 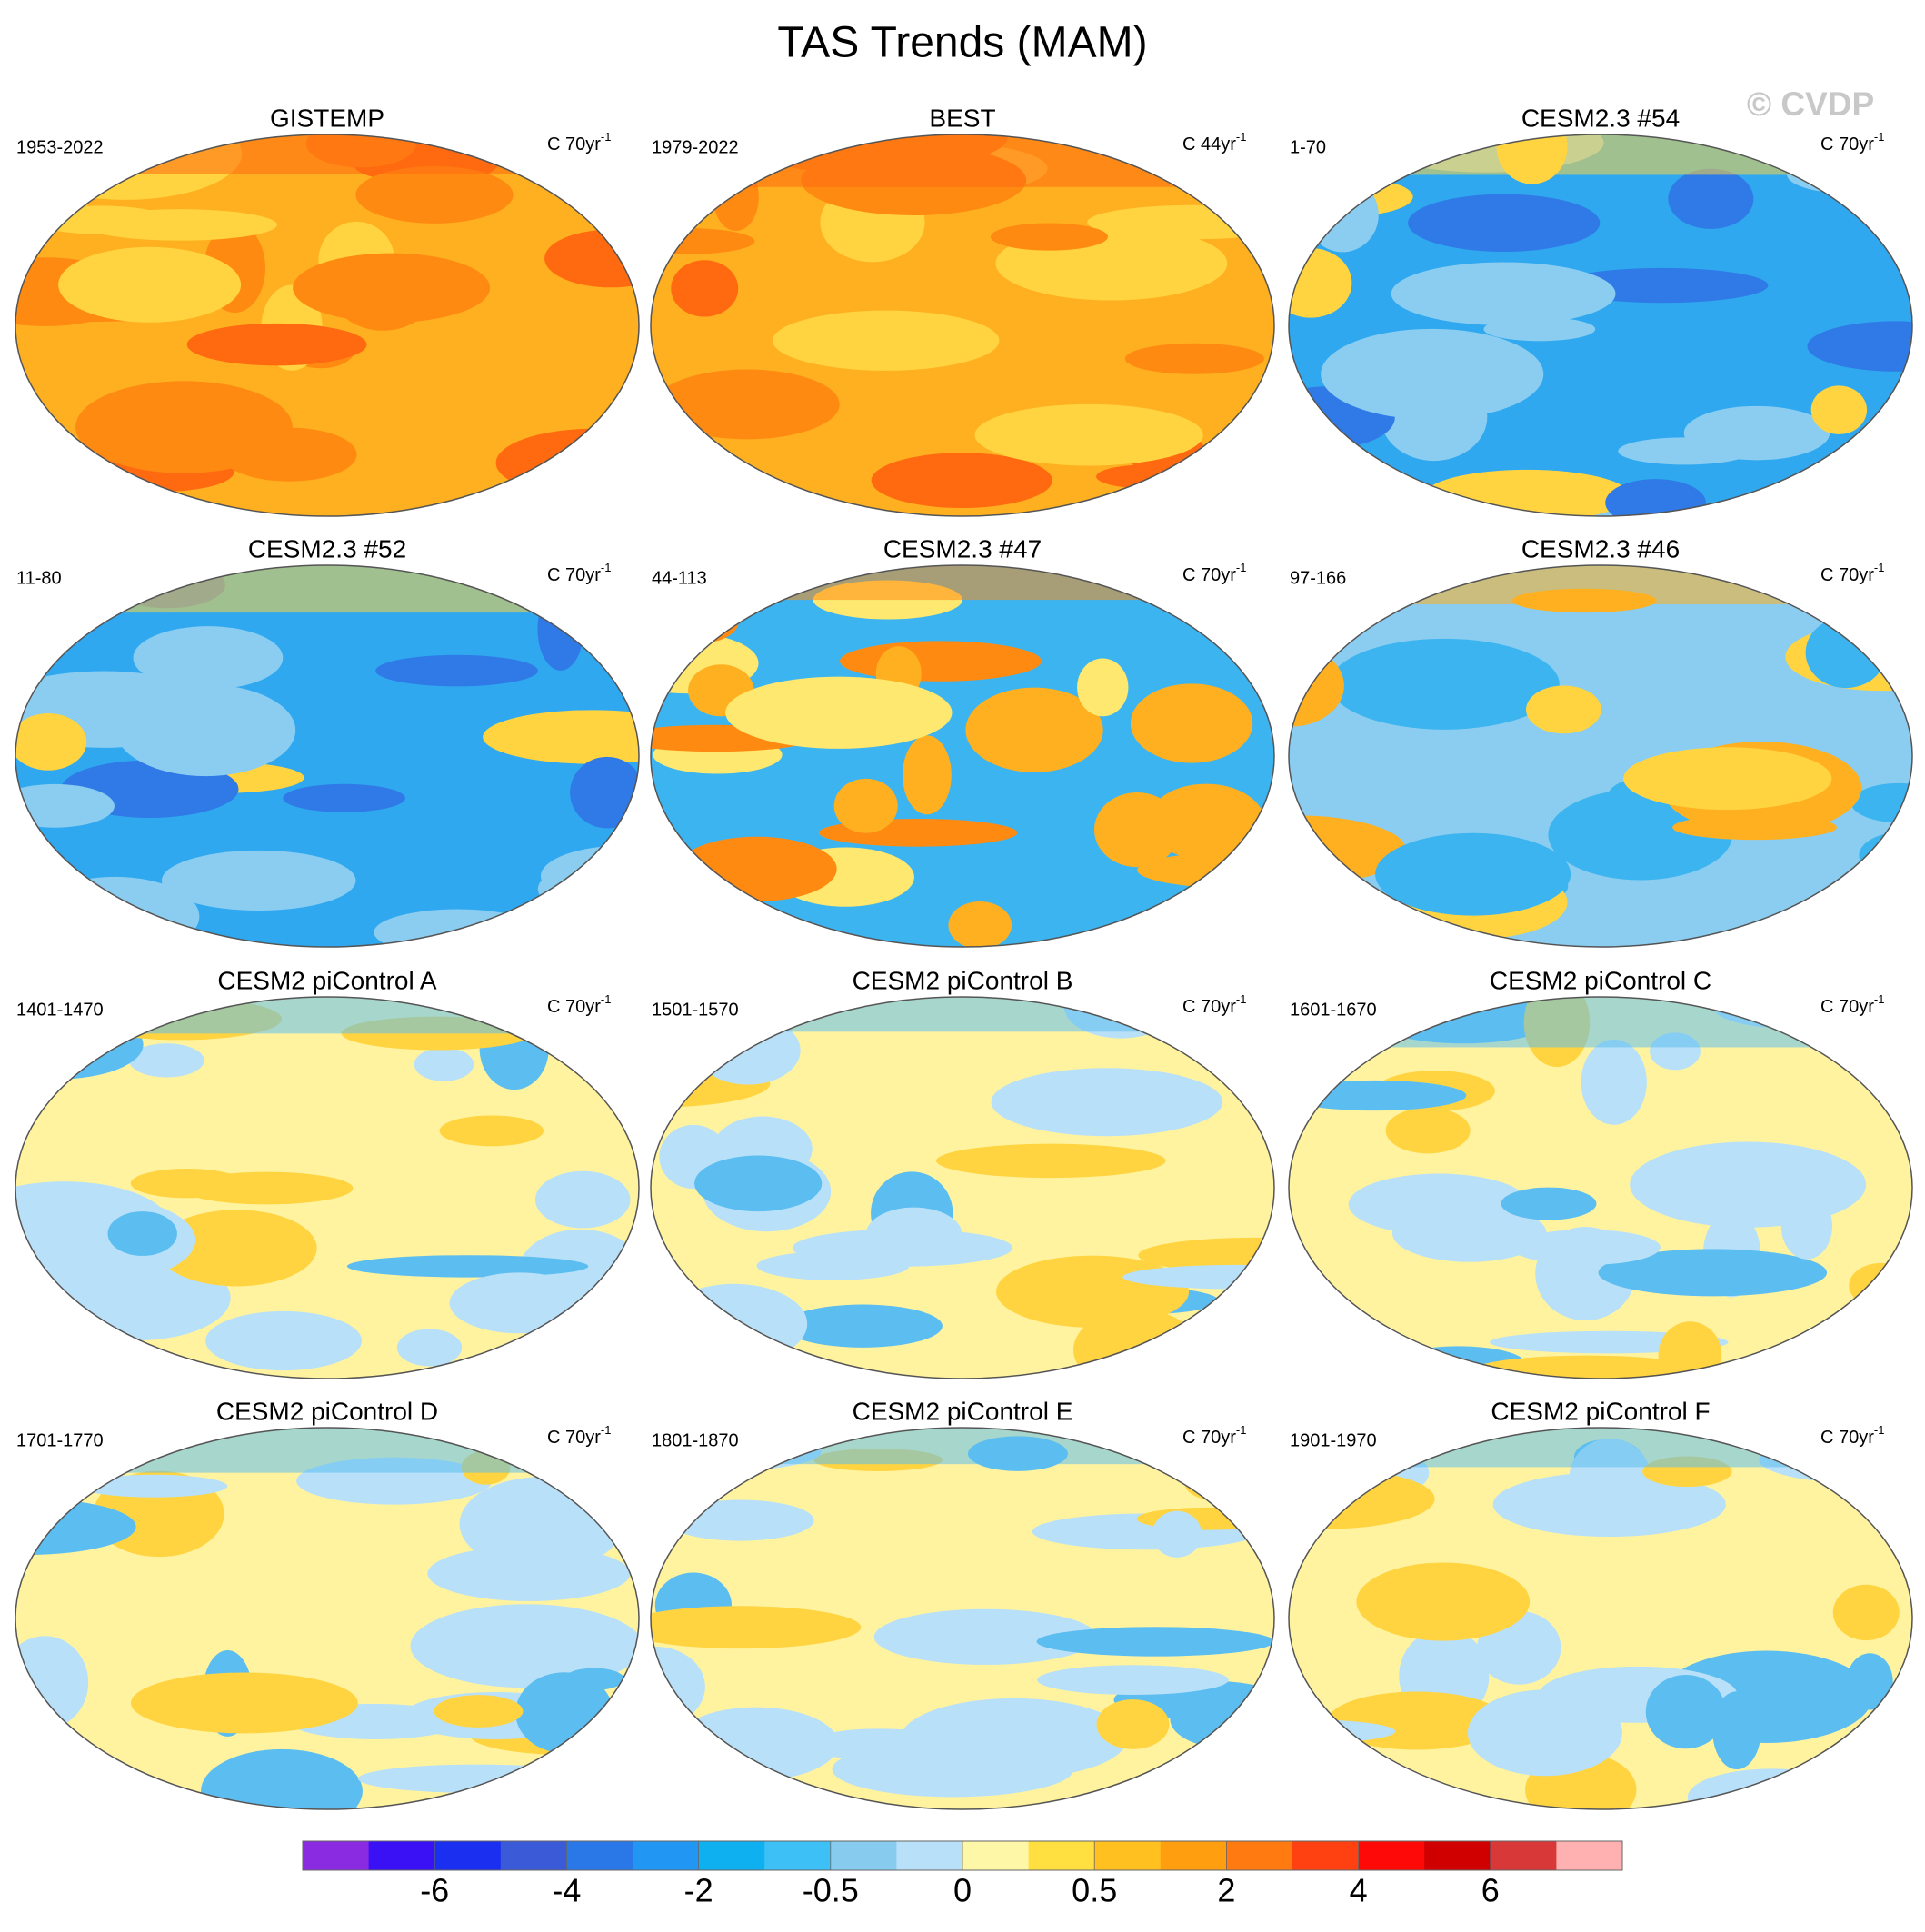 I want to click on map-panel: CESM2.3 #54 1-70 C 70yr-1, so click(x=1600, y=310).